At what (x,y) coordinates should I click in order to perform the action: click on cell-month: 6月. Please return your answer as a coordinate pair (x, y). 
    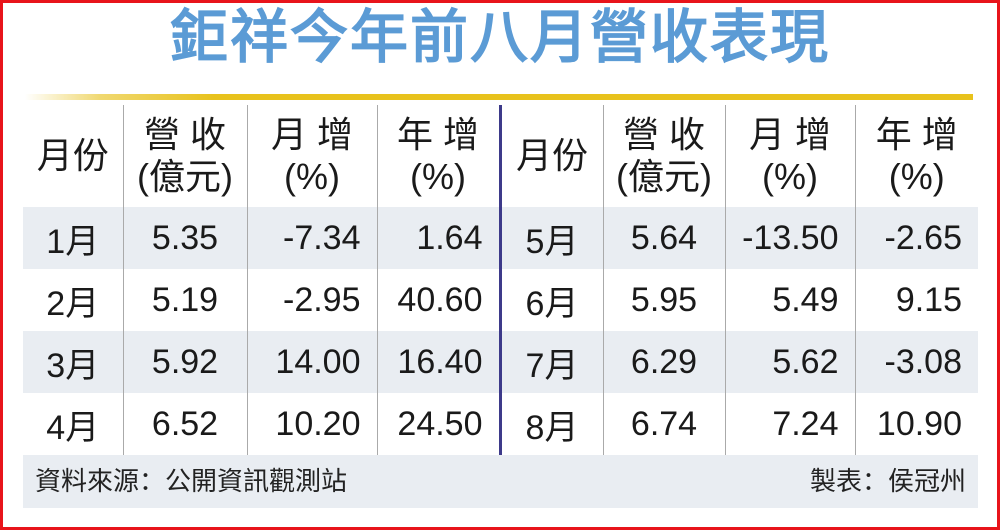
    Looking at the image, I should click on (550, 300).